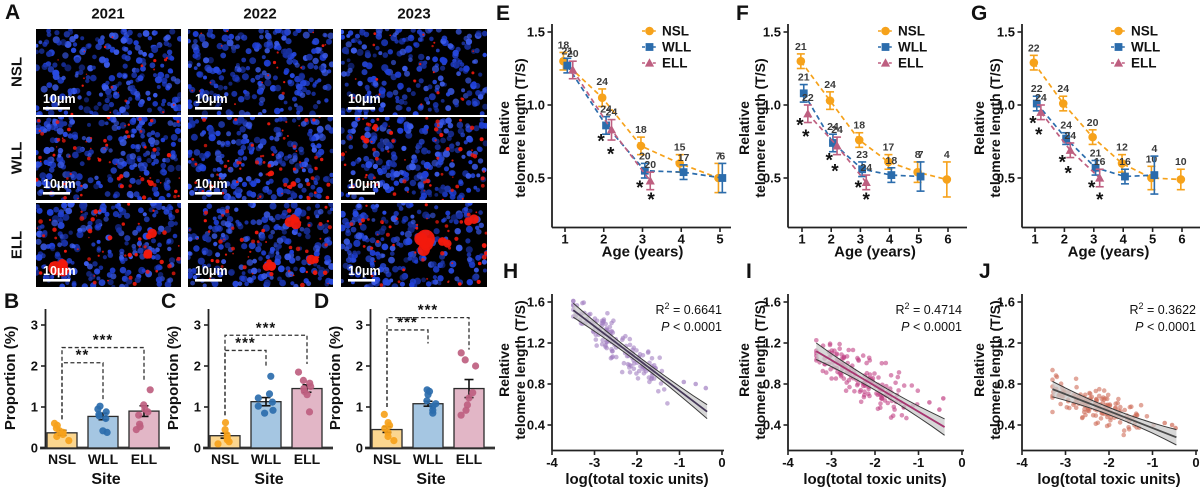 The image size is (1202, 498). Describe the element at coordinates (268, 479) in the screenshot. I see `svg-text: Site` at that location.